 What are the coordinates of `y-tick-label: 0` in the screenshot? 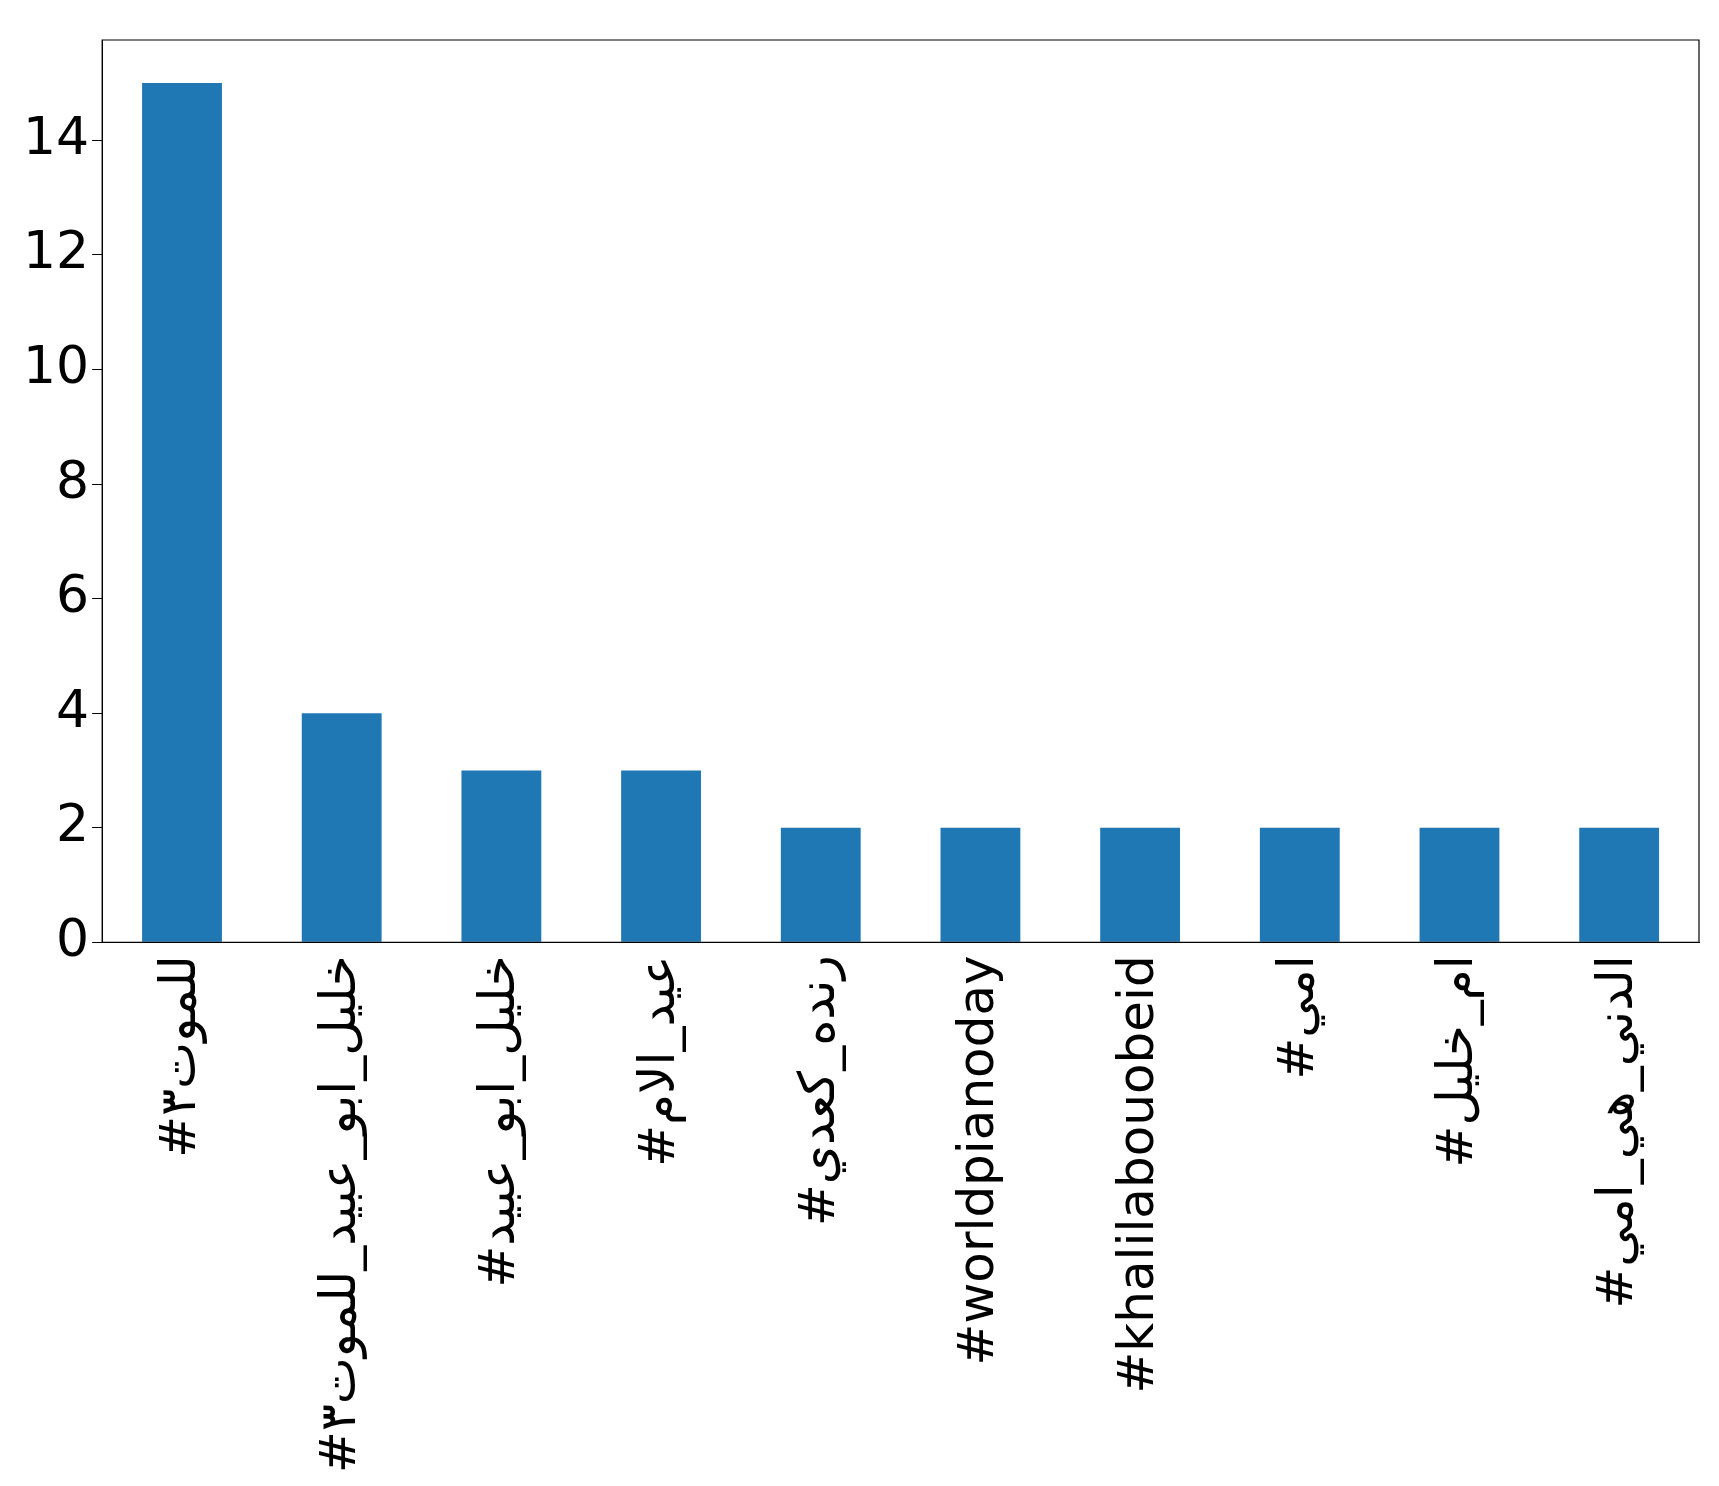 It's located at (73, 937).